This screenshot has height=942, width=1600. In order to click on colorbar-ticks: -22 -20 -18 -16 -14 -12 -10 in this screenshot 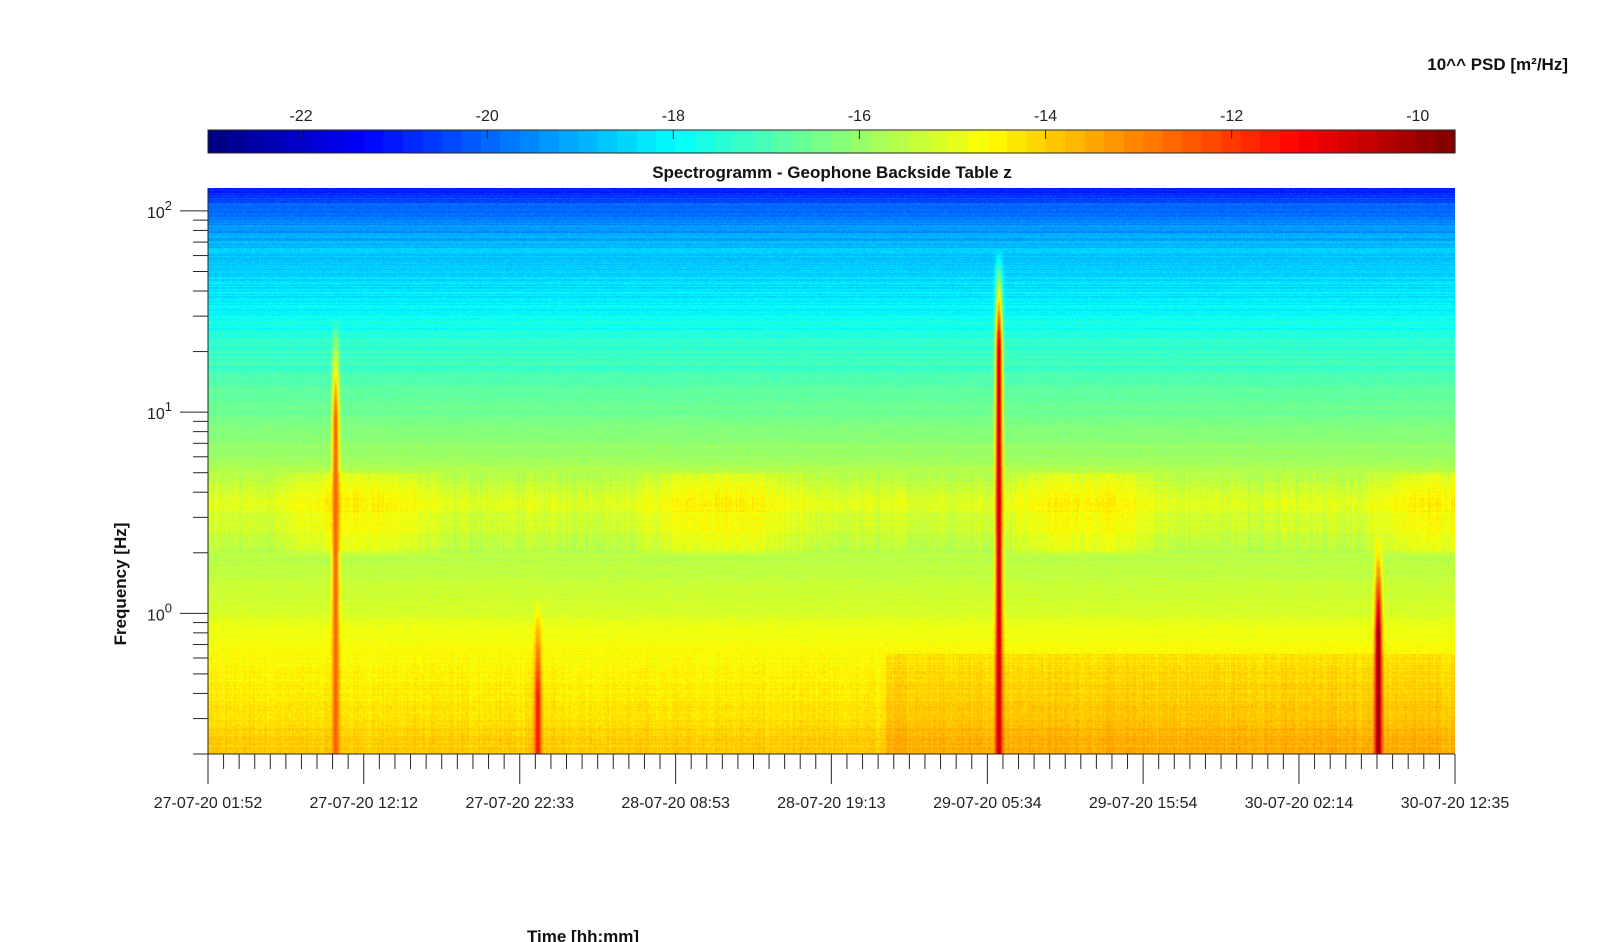, I will do `click(859, 123)`.